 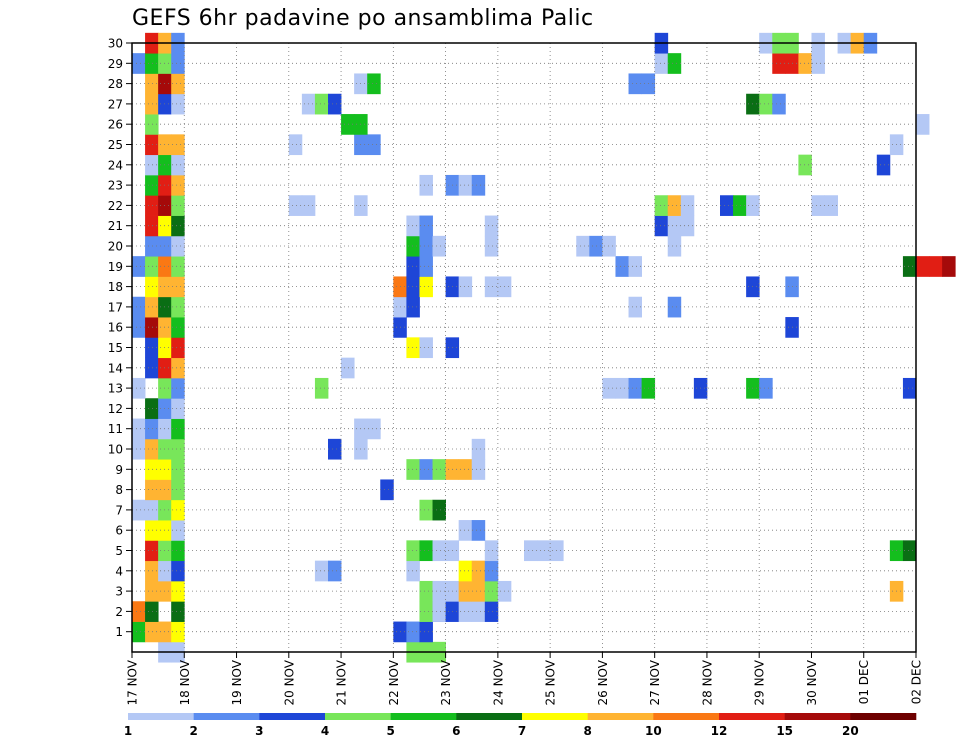 What do you see at coordinates (325, 731) in the screenshot?
I see `colorbar-label: 4` at bounding box center [325, 731].